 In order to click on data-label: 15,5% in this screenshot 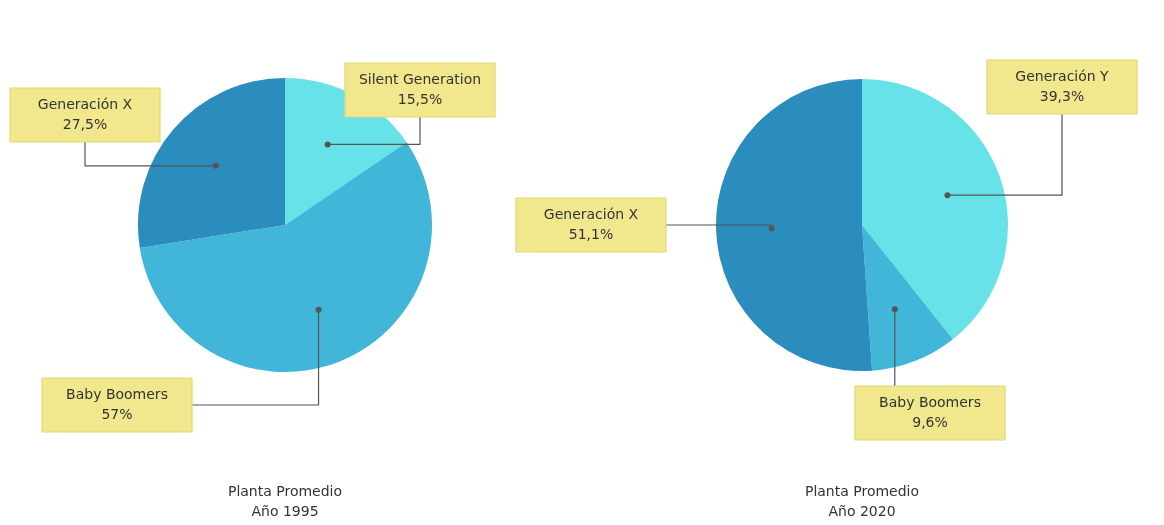, I will do `click(420, 98)`.